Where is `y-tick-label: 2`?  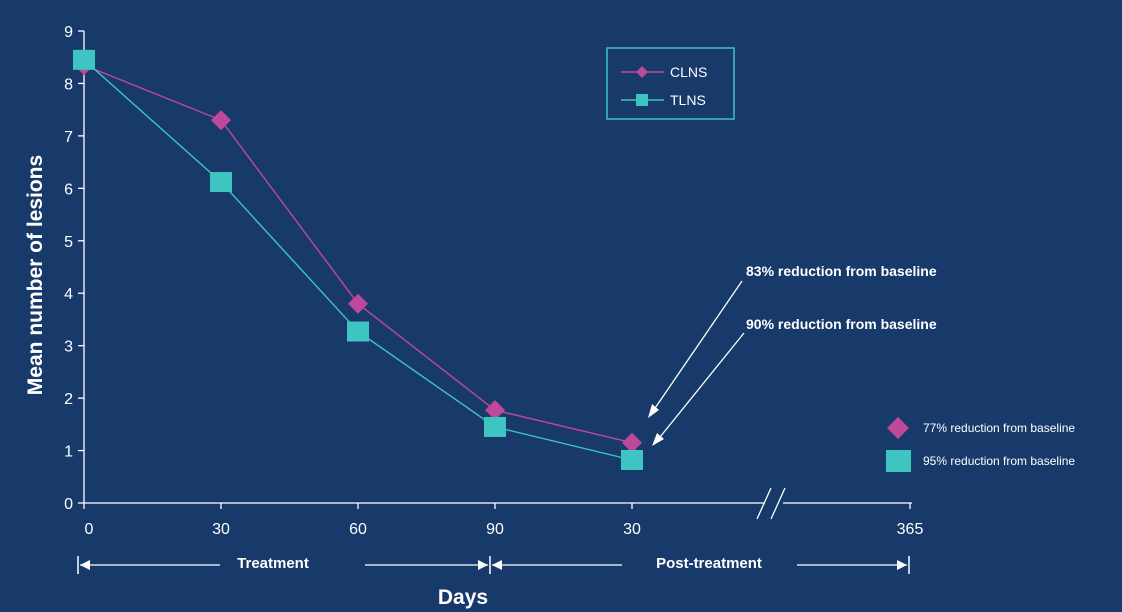 y-tick-label: 2 is located at coordinates (68, 399).